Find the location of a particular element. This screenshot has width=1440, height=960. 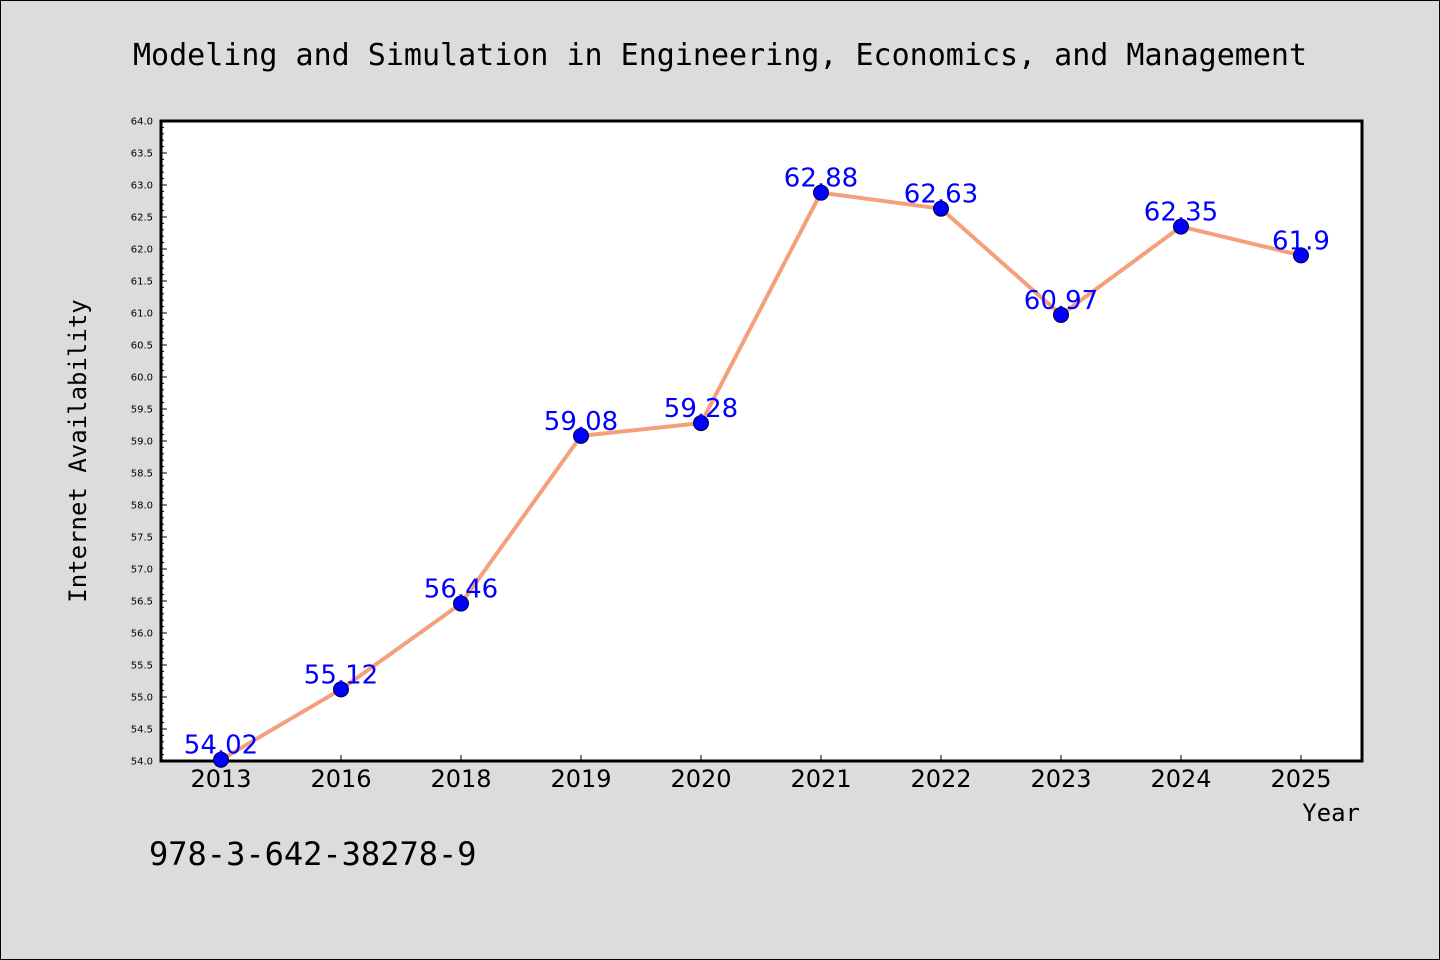

y-tick-label: 62.0 is located at coordinates (142, 250).